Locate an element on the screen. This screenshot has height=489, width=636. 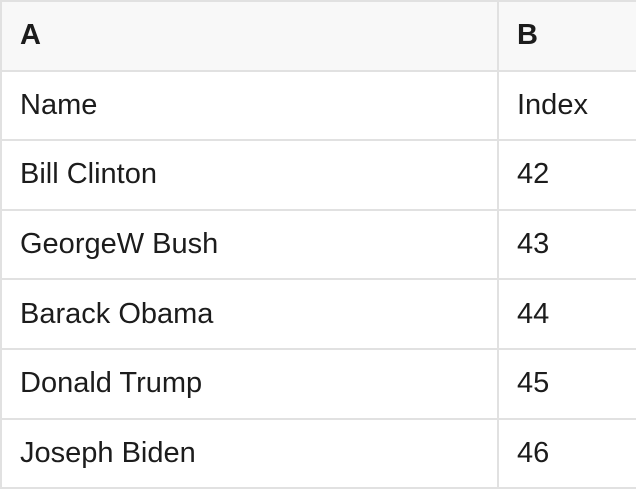
cell-column-a: Barack Obama is located at coordinates (249, 314).